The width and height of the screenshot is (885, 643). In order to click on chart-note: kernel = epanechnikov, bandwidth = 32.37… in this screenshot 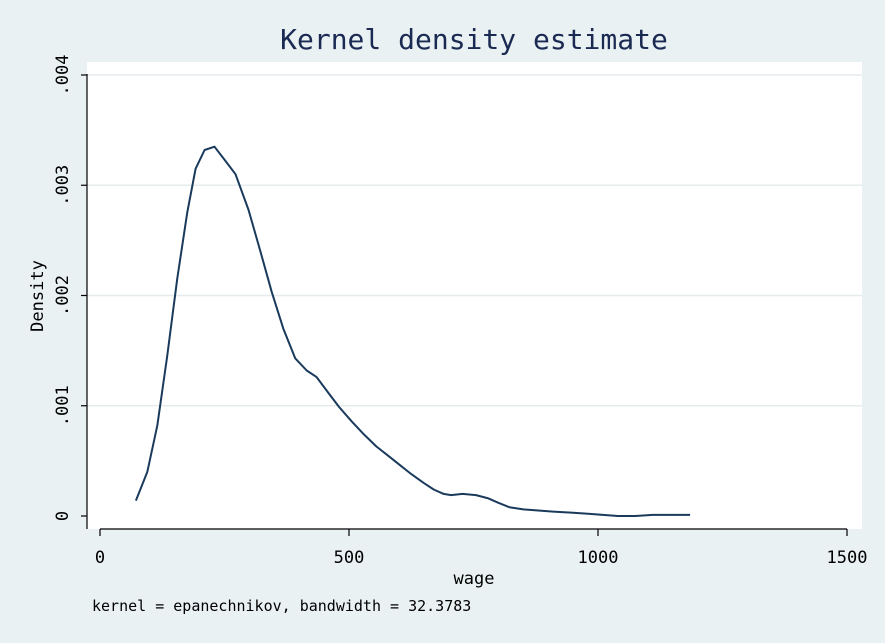, I will do `click(281, 606)`.